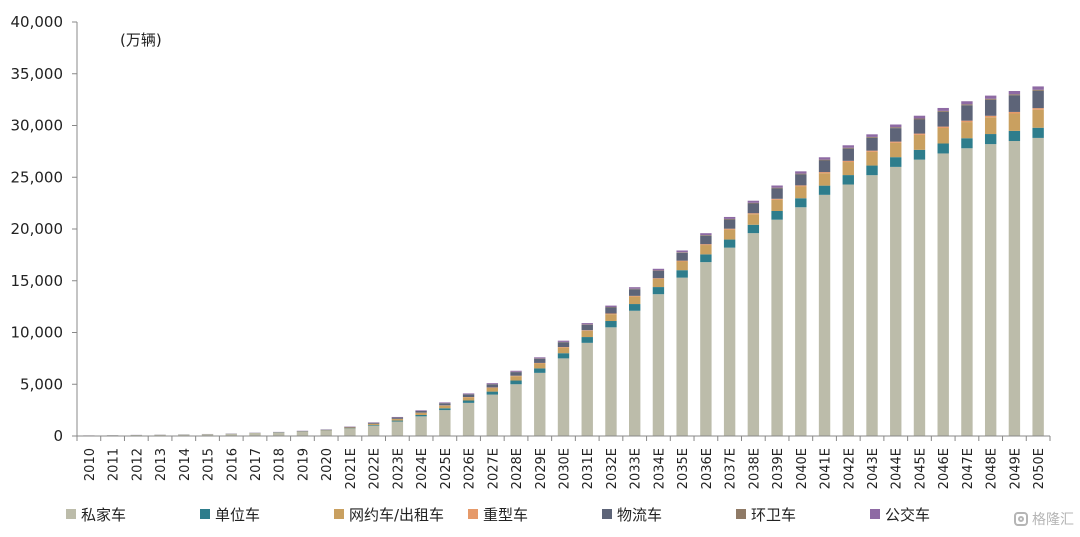  Describe the element at coordinates (37, 281) in the screenshot. I see `y-tick-label: 15,000` at that location.